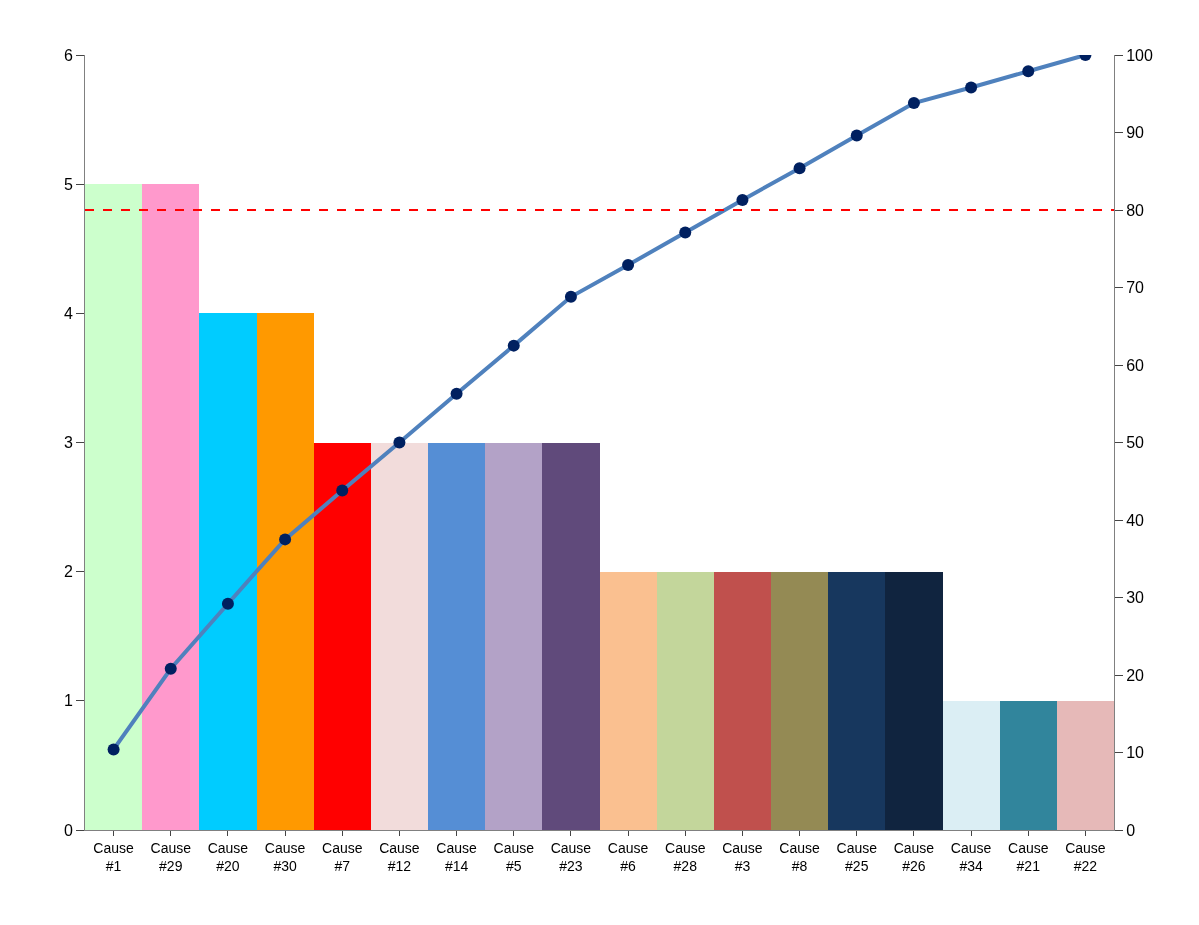 The height and width of the screenshot is (925, 1199). Describe the element at coordinates (914, 856) in the screenshot. I see `x-tick-label: Cause #26` at that location.